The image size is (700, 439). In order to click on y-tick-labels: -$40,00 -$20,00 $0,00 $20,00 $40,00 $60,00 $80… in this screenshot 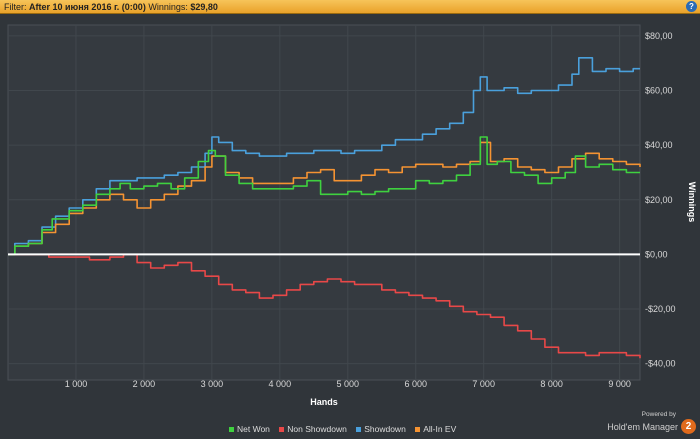, I will do `click(660, 200)`.